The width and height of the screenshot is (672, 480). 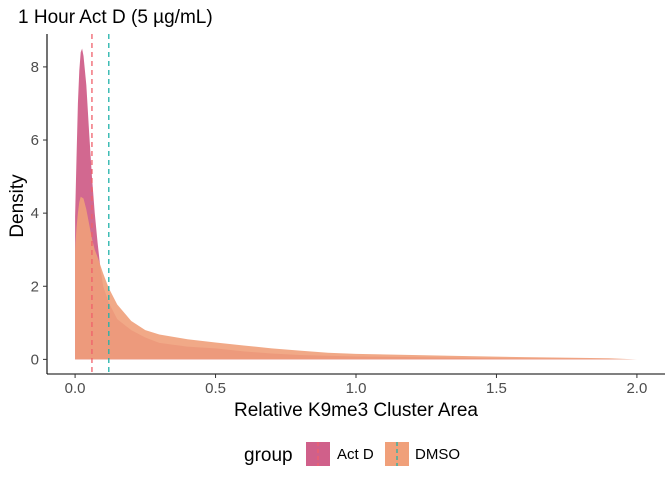 What do you see at coordinates (75, 388) in the screenshot?
I see `x-tick-label: 0.0` at bounding box center [75, 388].